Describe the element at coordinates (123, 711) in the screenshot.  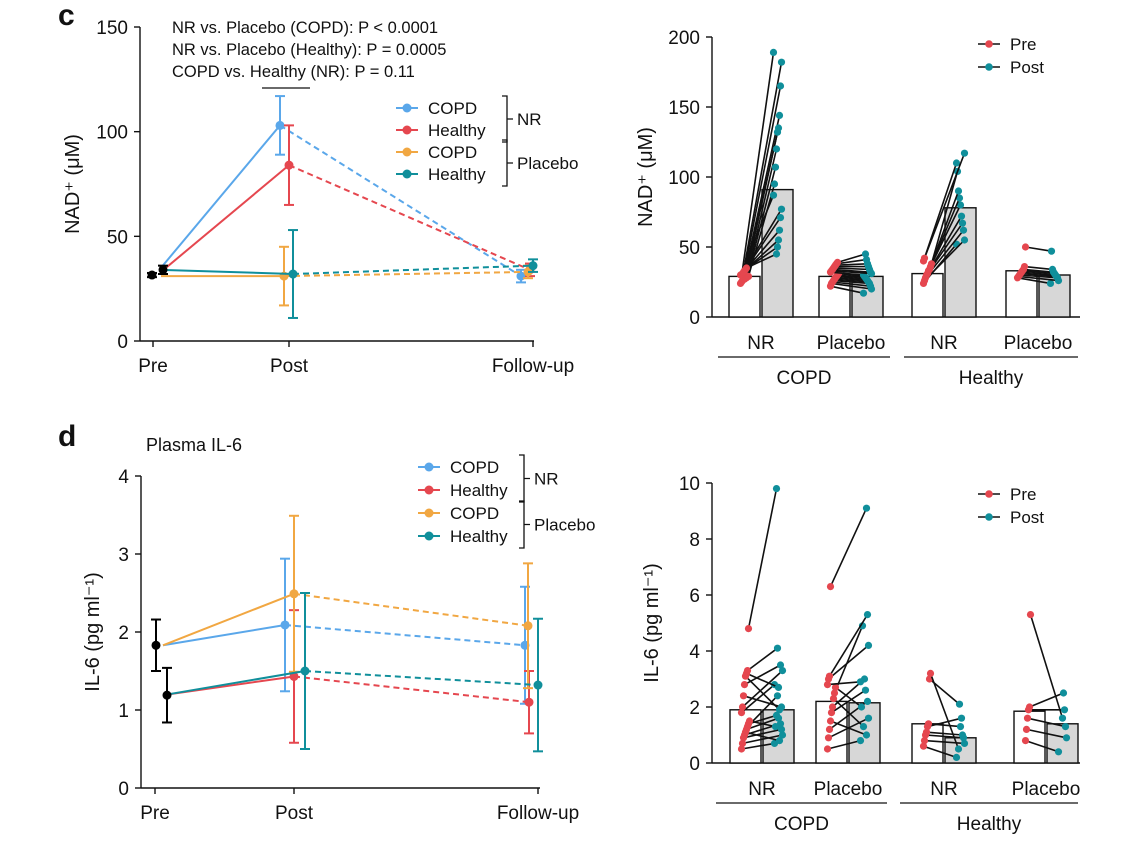
I see `y-tick-label: 1` at that location.